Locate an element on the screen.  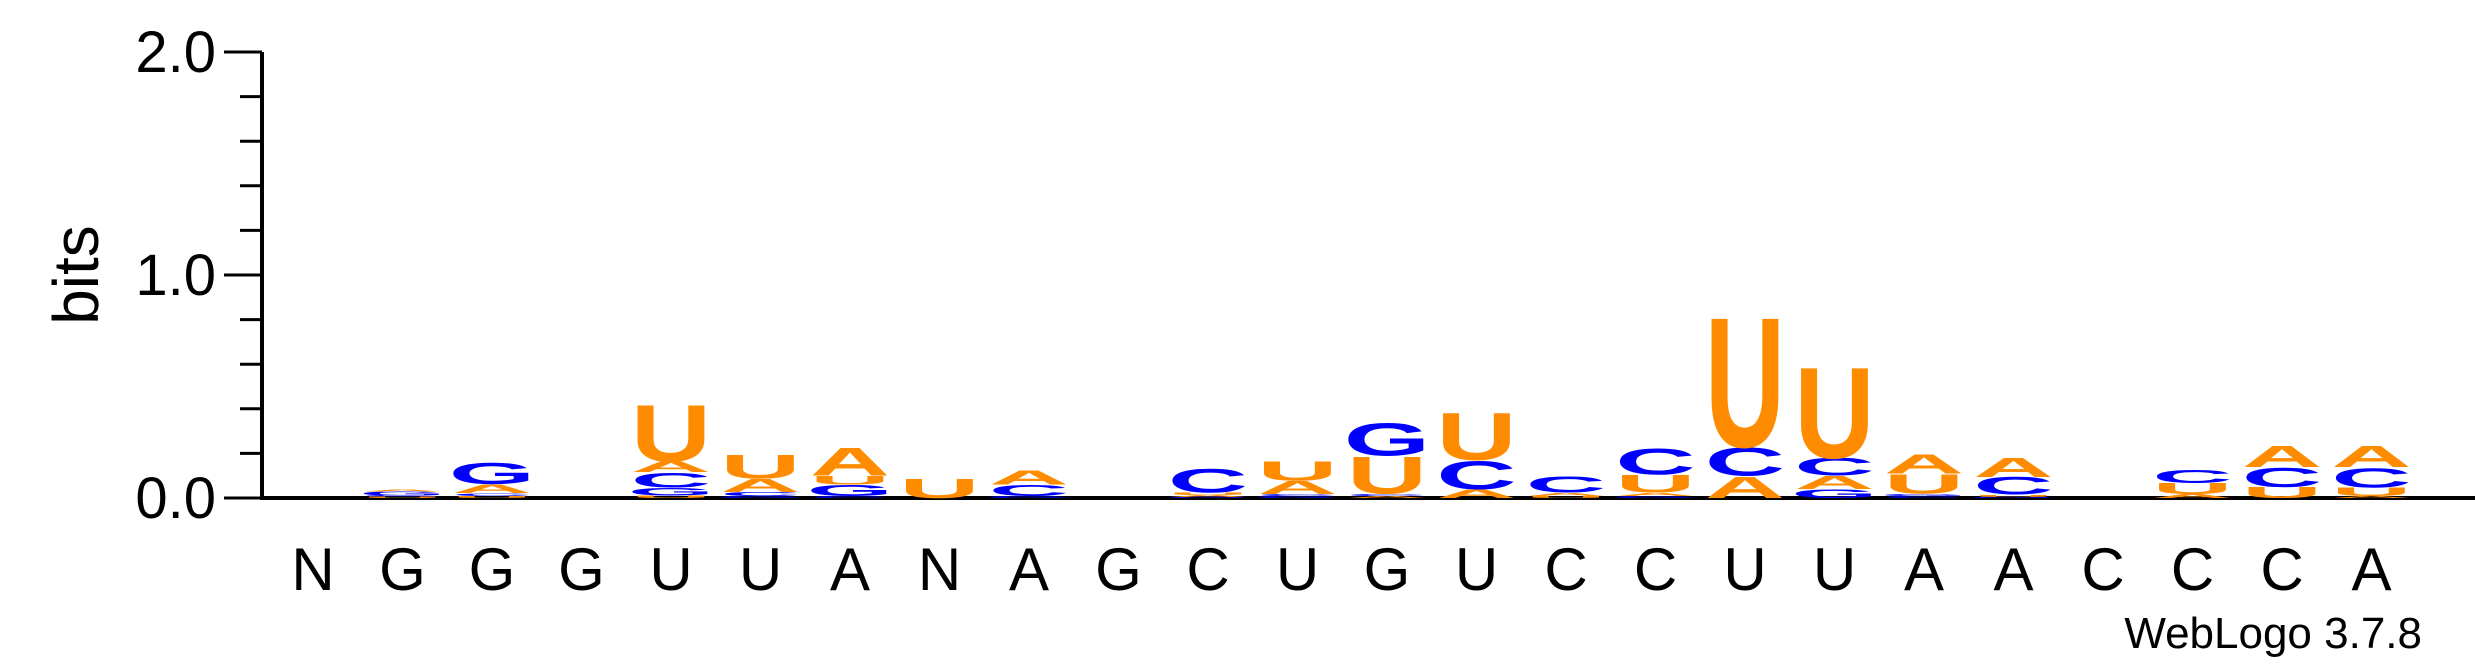
y-ticks: 0.0 1.0 2.0 is located at coordinates (198, 275).